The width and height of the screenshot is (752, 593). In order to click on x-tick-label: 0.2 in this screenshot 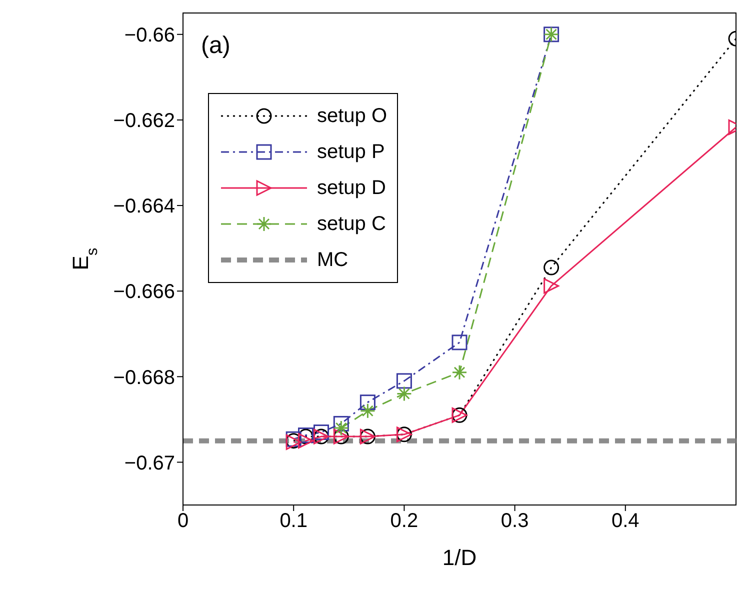, I will do `click(404, 521)`.